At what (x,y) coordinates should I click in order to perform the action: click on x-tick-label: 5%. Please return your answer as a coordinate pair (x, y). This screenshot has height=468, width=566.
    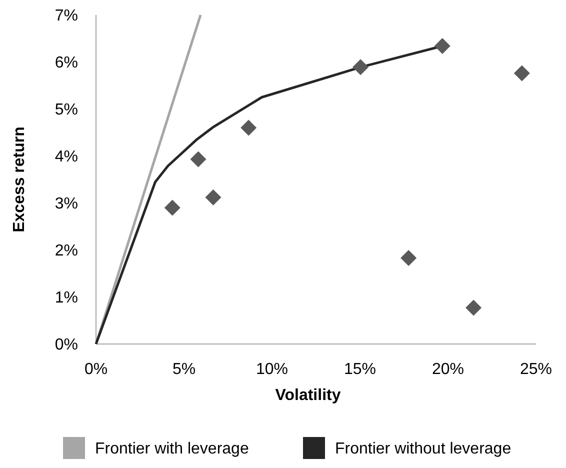
    Looking at the image, I should click on (184, 369).